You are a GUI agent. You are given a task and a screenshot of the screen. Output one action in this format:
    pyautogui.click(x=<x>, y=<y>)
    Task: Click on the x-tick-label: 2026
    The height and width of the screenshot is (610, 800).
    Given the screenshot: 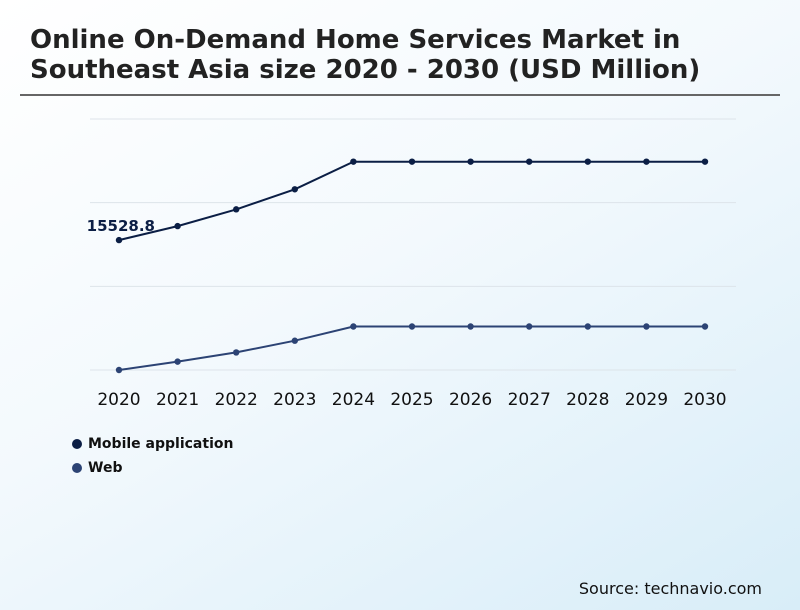 What is the action you would take?
    pyautogui.click(x=470, y=400)
    